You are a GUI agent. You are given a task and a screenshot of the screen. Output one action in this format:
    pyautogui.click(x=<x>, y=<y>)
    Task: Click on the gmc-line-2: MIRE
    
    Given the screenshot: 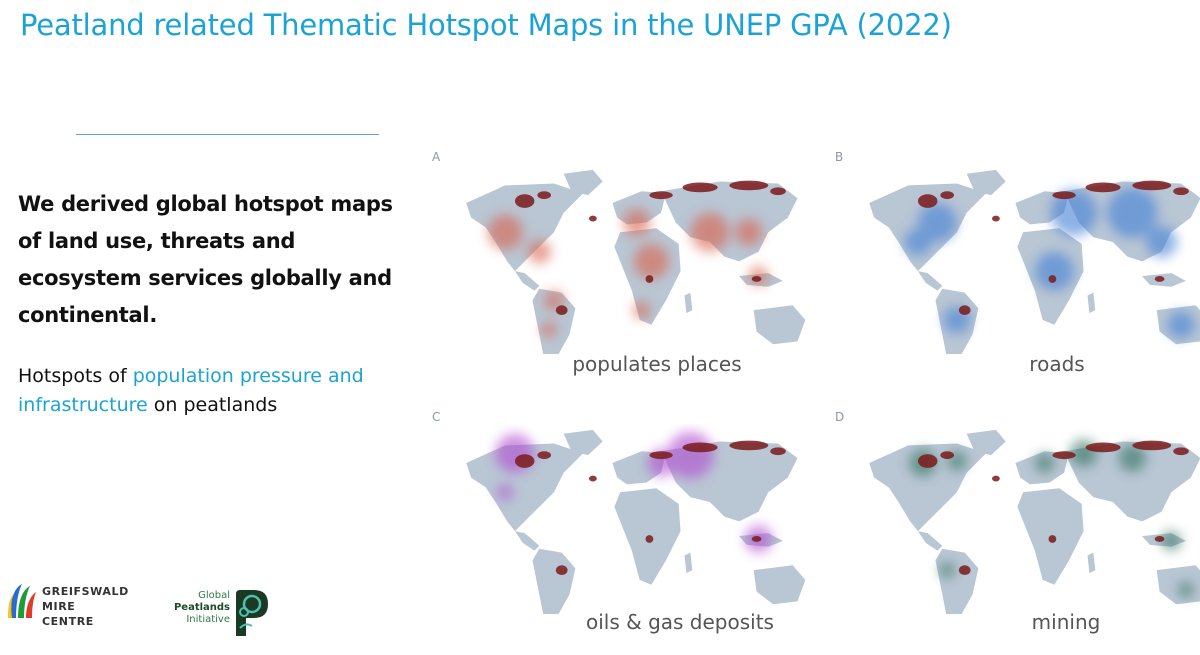 What is the action you would take?
    pyautogui.click(x=59, y=606)
    